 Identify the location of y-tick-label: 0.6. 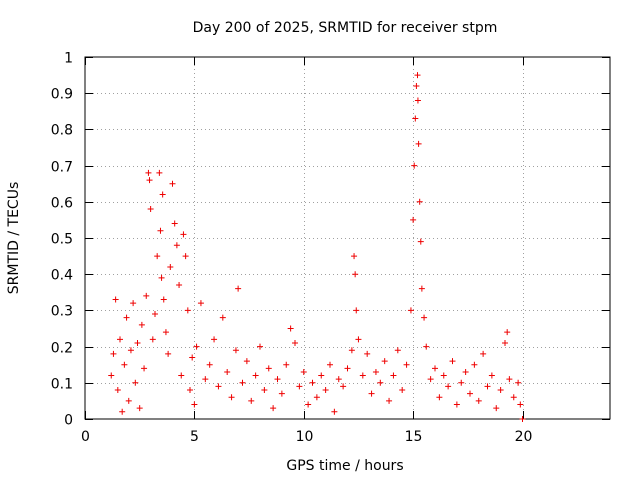
(62, 204).